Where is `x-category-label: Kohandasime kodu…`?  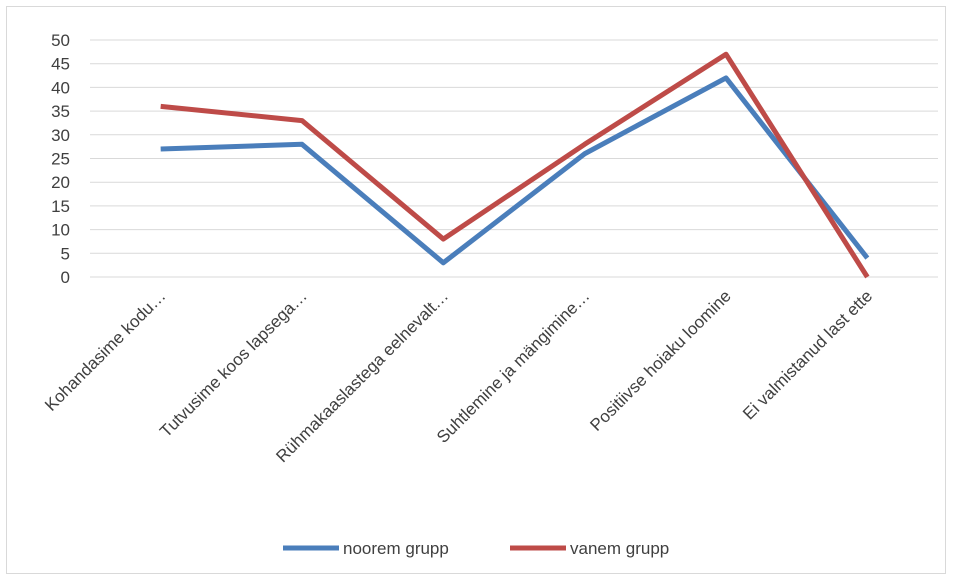
x-category-label: Kohandasime kodu… is located at coordinates (105, 350).